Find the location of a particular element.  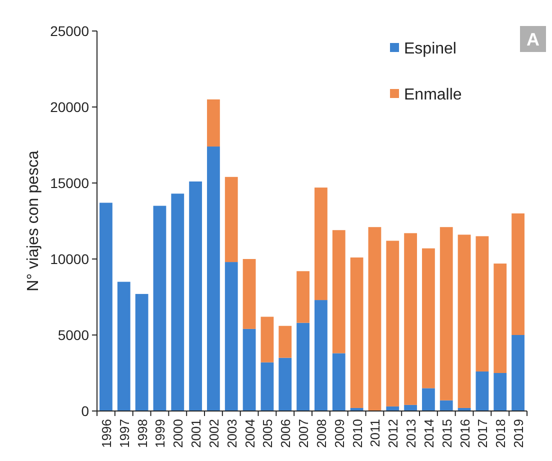

x-tick-label: 2013 is located at coordinates (411, 433).